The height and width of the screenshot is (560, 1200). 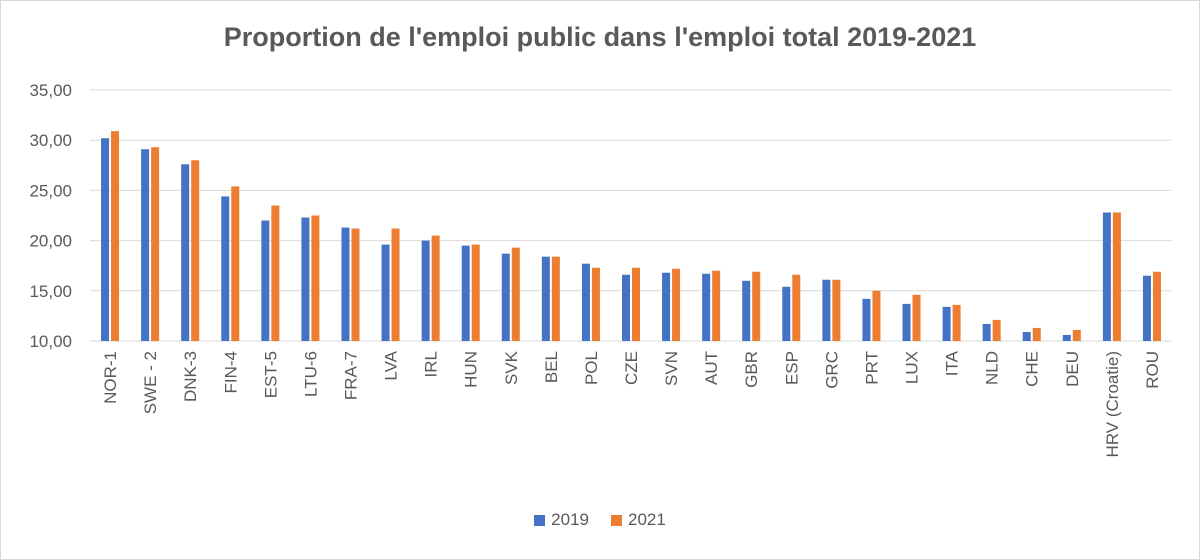 What do you see at coordinates (906, 322) in the screenshot?
I see `bar-2019-lux` at bounding box center [906, 322].